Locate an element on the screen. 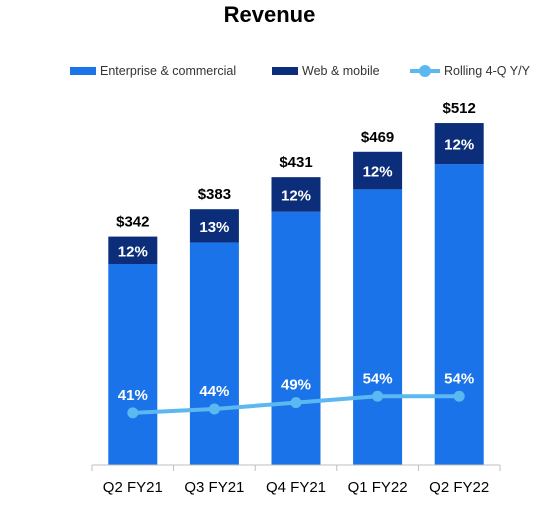  legend-item-web-mobile: Web & mobile is located at coordinates (326, 71).